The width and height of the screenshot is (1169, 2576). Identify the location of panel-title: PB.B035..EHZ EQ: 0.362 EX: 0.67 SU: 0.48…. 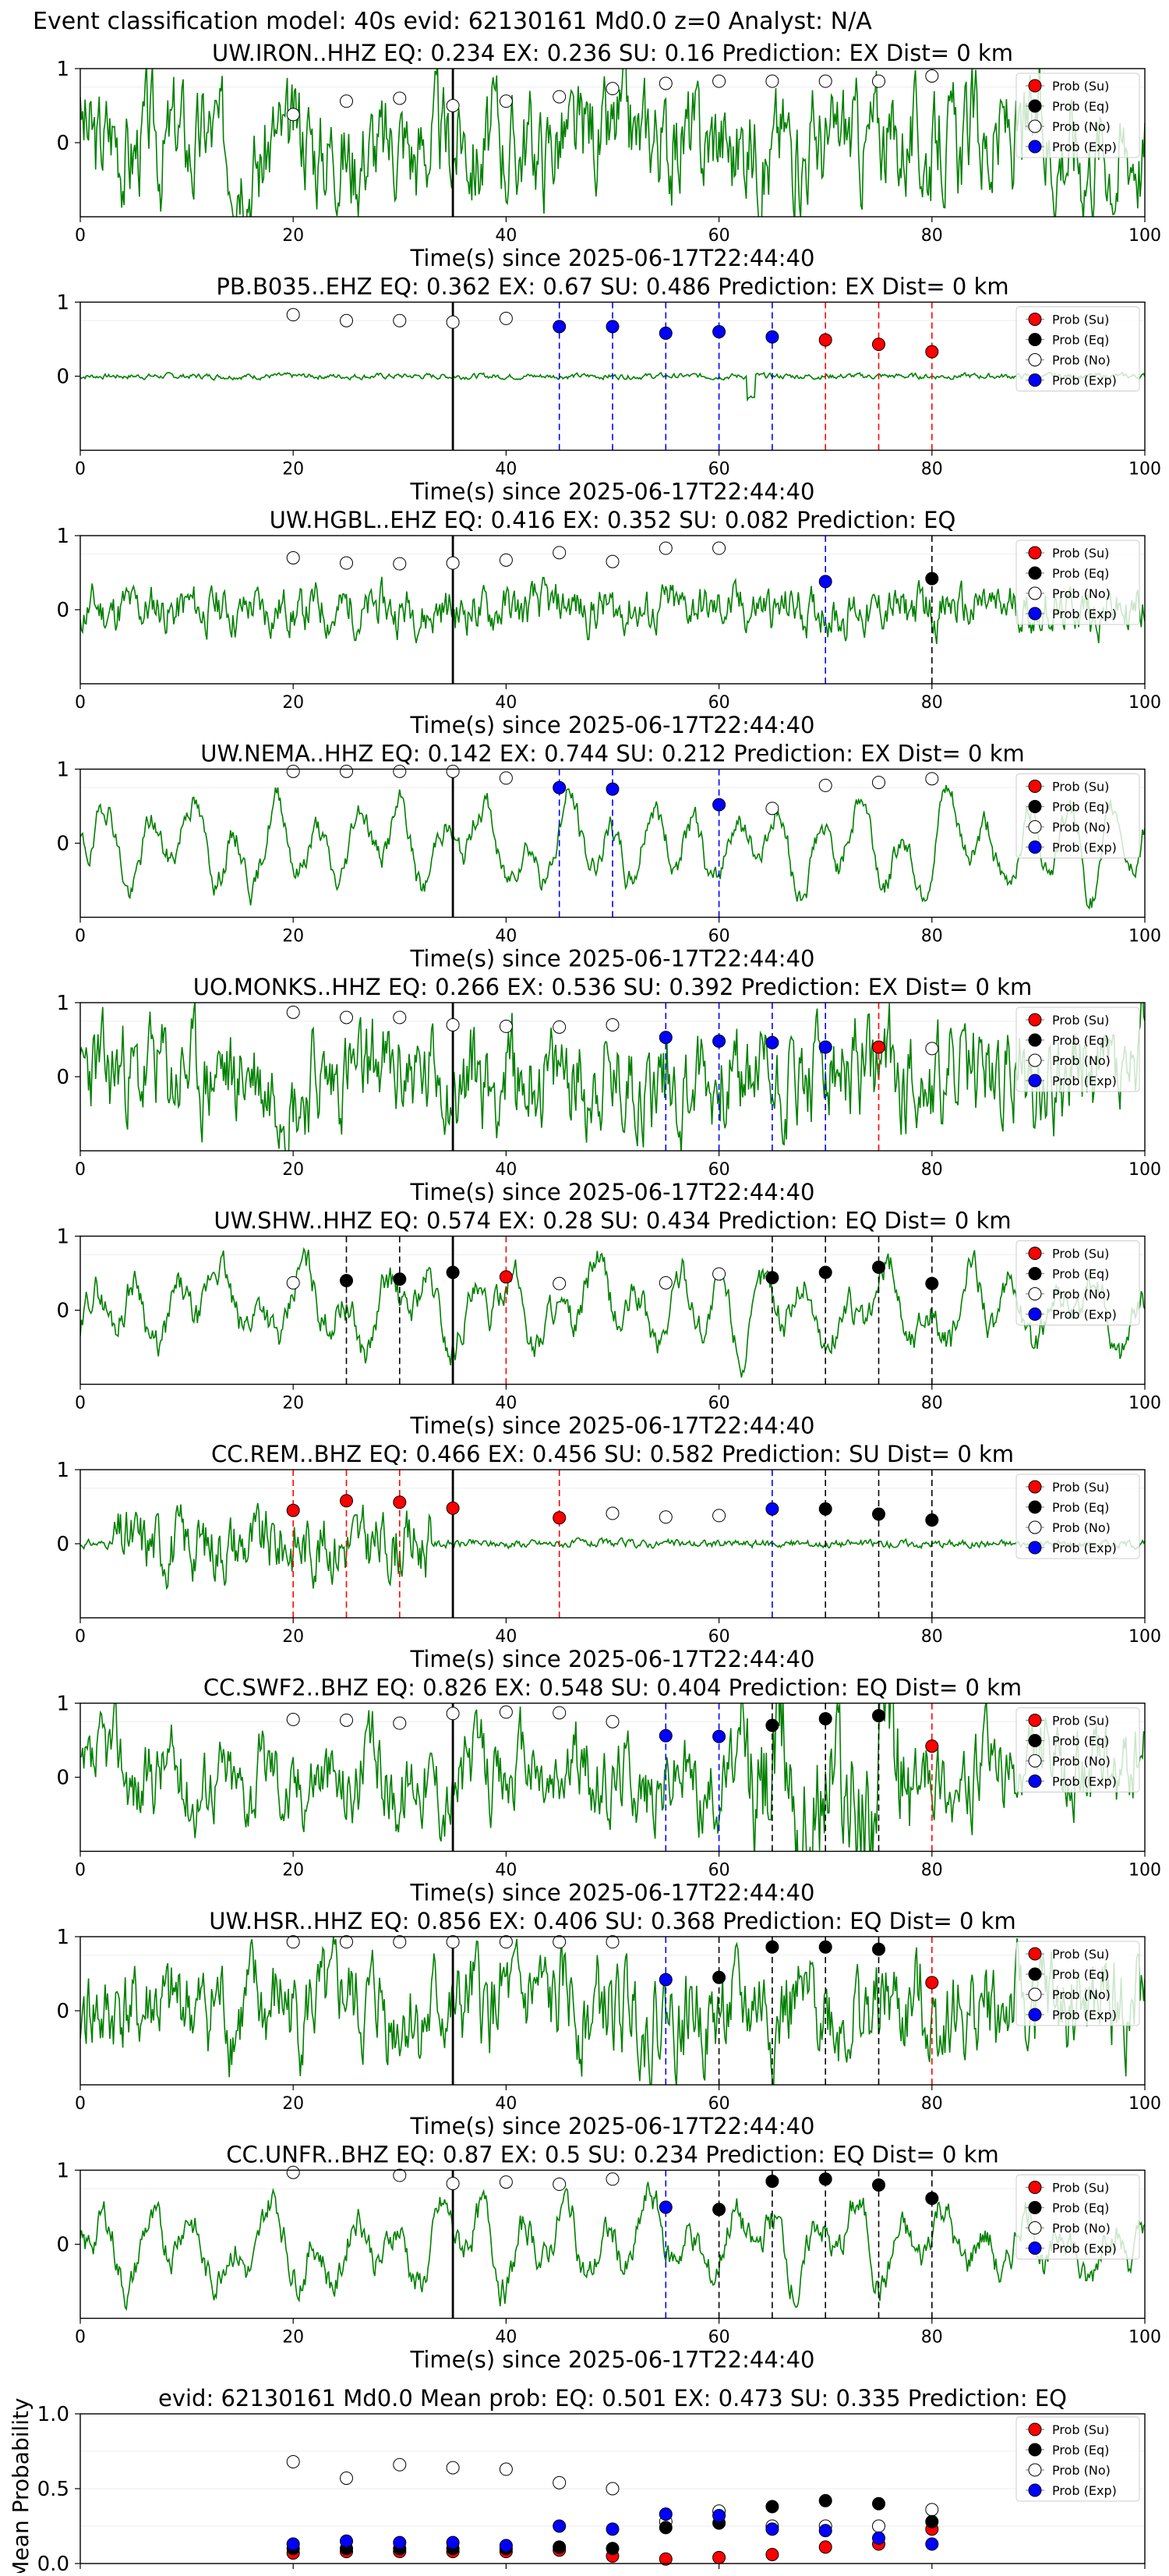
(612, 287).